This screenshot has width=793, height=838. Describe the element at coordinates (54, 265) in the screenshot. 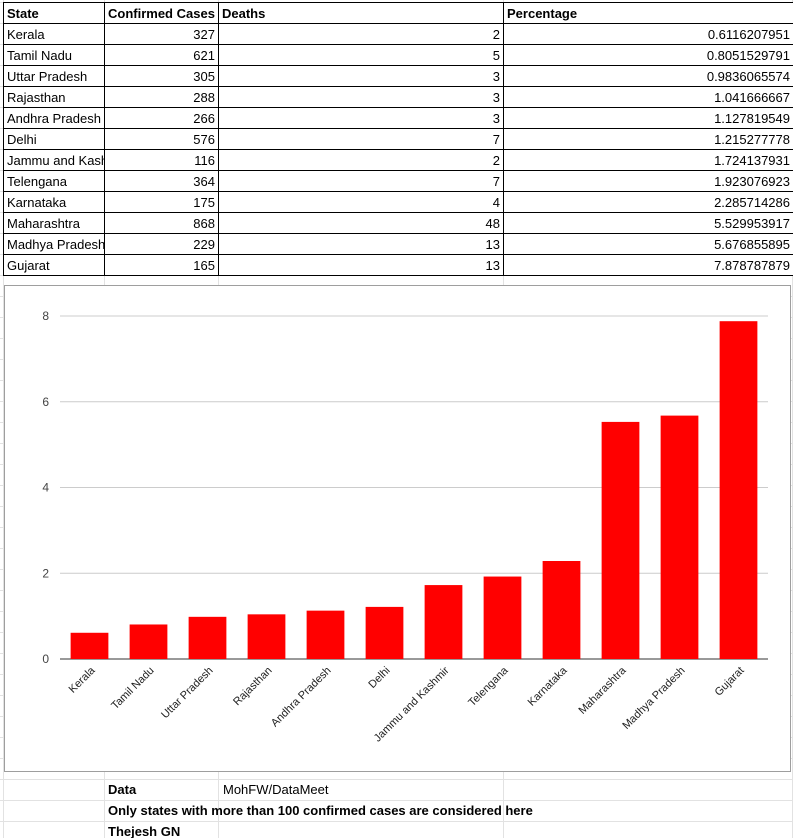

I see `cell-state: Gujarat` at that location.